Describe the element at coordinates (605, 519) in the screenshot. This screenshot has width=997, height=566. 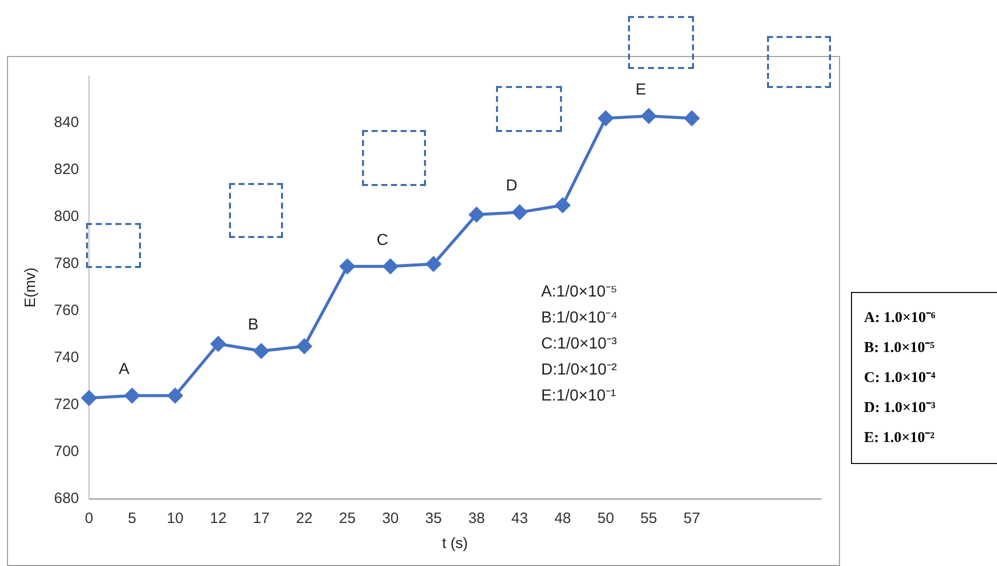
I see `x-tick-label: 50` at that location.